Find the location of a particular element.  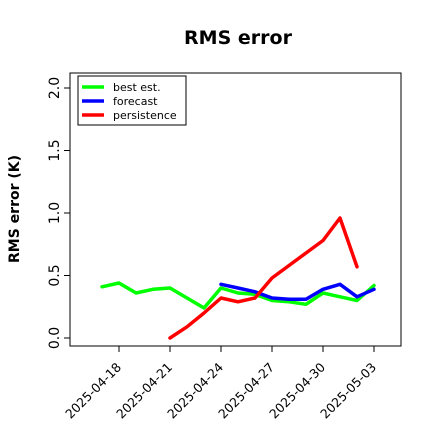

legend-label-persistence: persistence is located at coordinates (145, 115).